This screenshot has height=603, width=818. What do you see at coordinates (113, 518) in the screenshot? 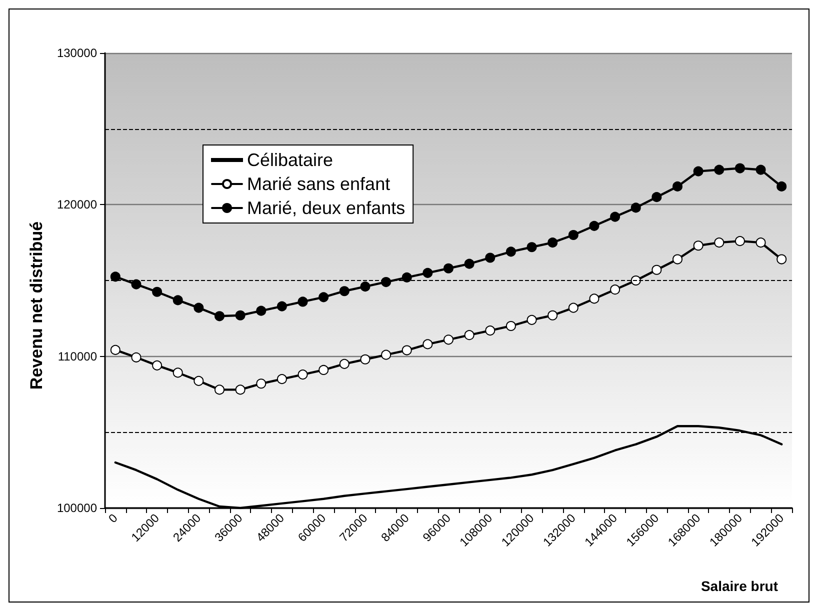
I see `x-tick-label: 0` at bounding box center [113, 518].